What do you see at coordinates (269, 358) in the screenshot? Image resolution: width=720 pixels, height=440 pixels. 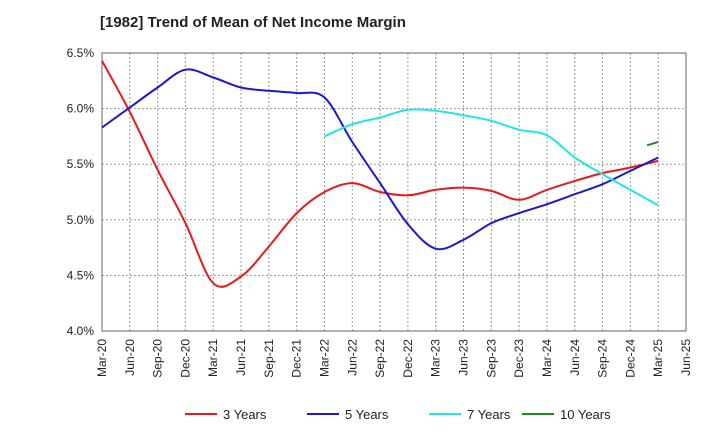 I see `x-tick-label: Sep-21` at bounding box center [269, 358].